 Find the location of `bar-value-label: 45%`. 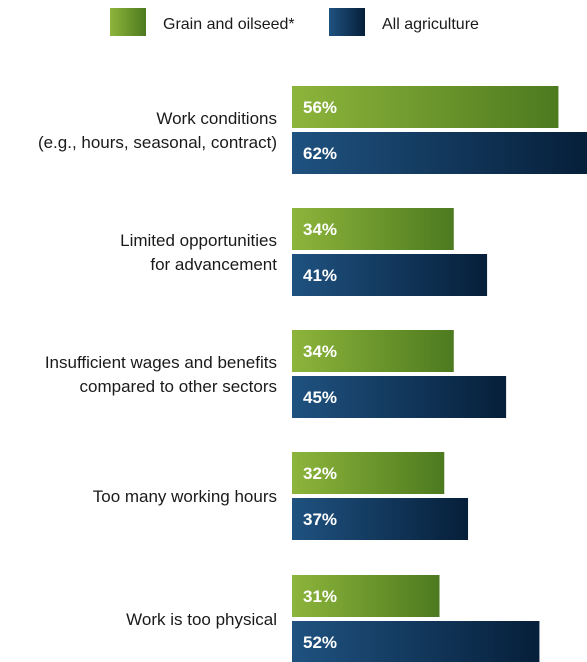

bar-value-label: 45% is located at coordinates (320, 397).